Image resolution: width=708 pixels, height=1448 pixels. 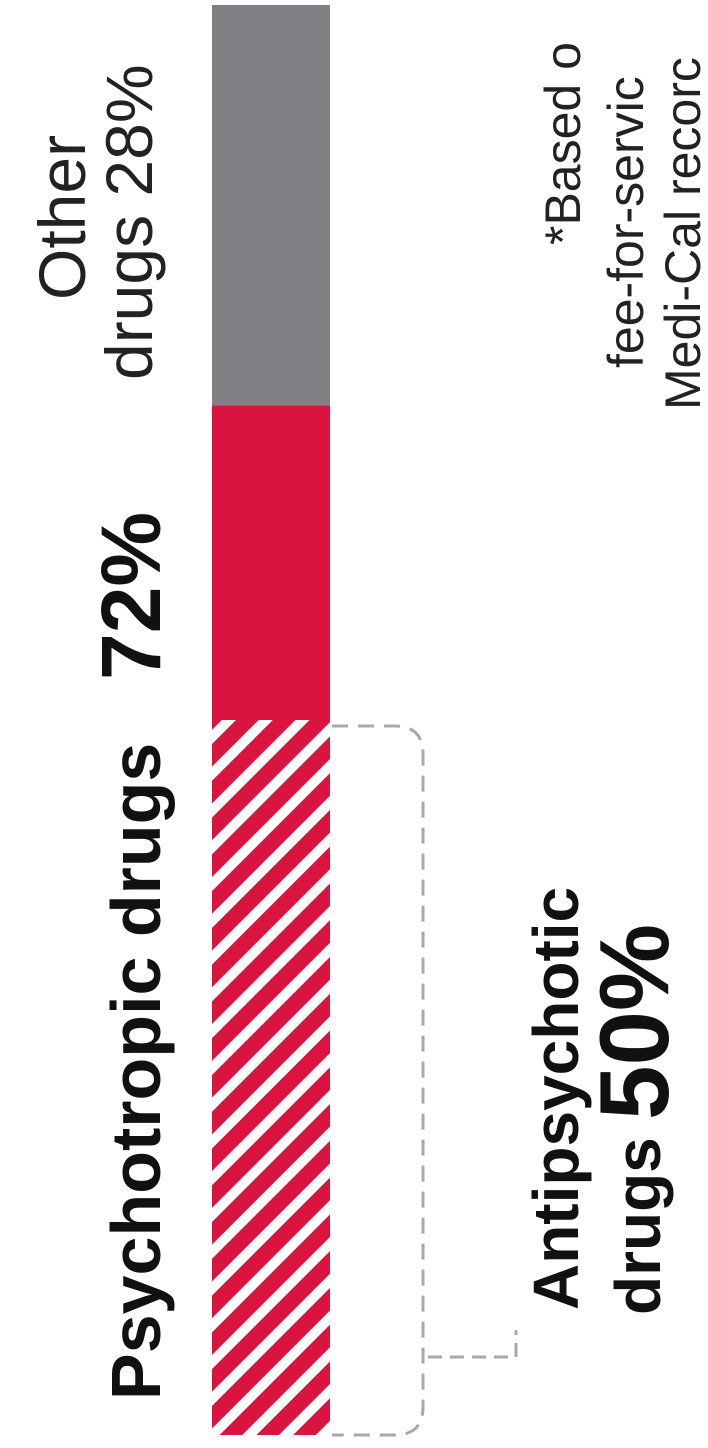 What do you see at coordinates (378, 1080) in the screenshot?
I see `bracket-dashed` at bounding box center [378, 1080].